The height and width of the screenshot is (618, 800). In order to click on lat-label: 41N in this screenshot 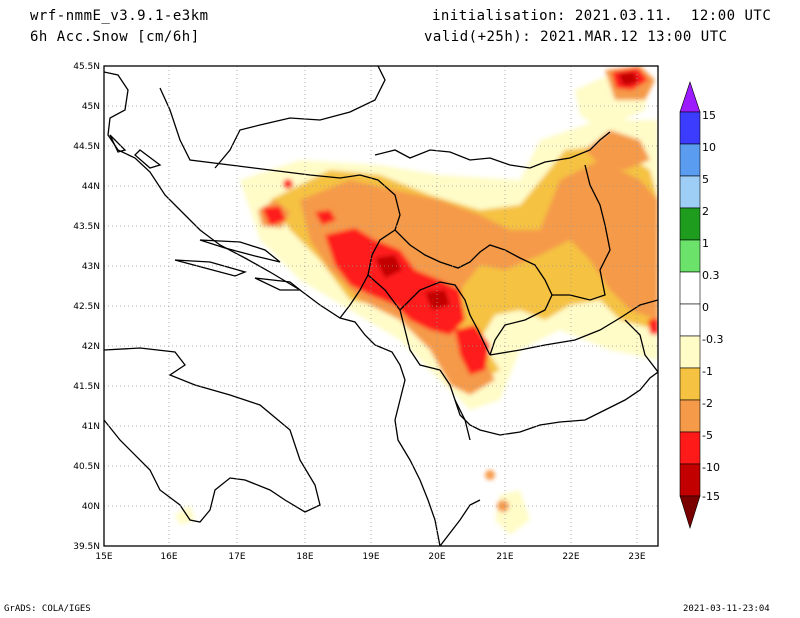, I will do `click(91, 427)`.